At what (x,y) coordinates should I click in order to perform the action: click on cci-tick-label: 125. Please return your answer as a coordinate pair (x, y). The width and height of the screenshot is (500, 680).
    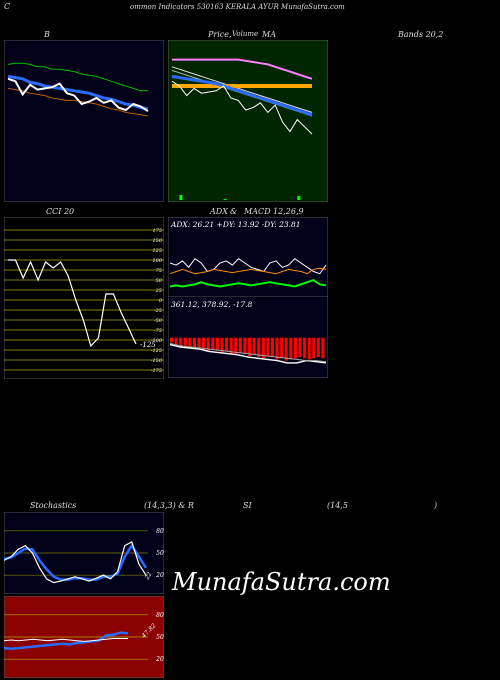
    Looking at the image, I should click on (157, 251).